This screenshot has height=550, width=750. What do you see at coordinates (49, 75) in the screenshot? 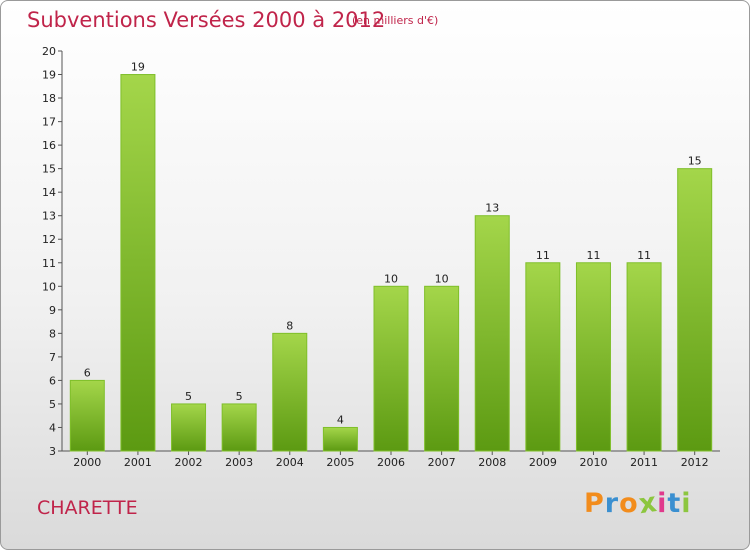
I see `y-tick-label: 19` at bounding box center [49, 75].